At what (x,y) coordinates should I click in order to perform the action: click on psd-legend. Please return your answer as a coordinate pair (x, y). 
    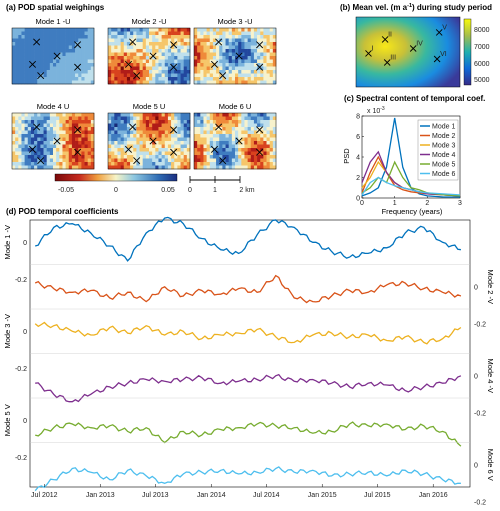
    Looking at the image, I should click on (438, 150).